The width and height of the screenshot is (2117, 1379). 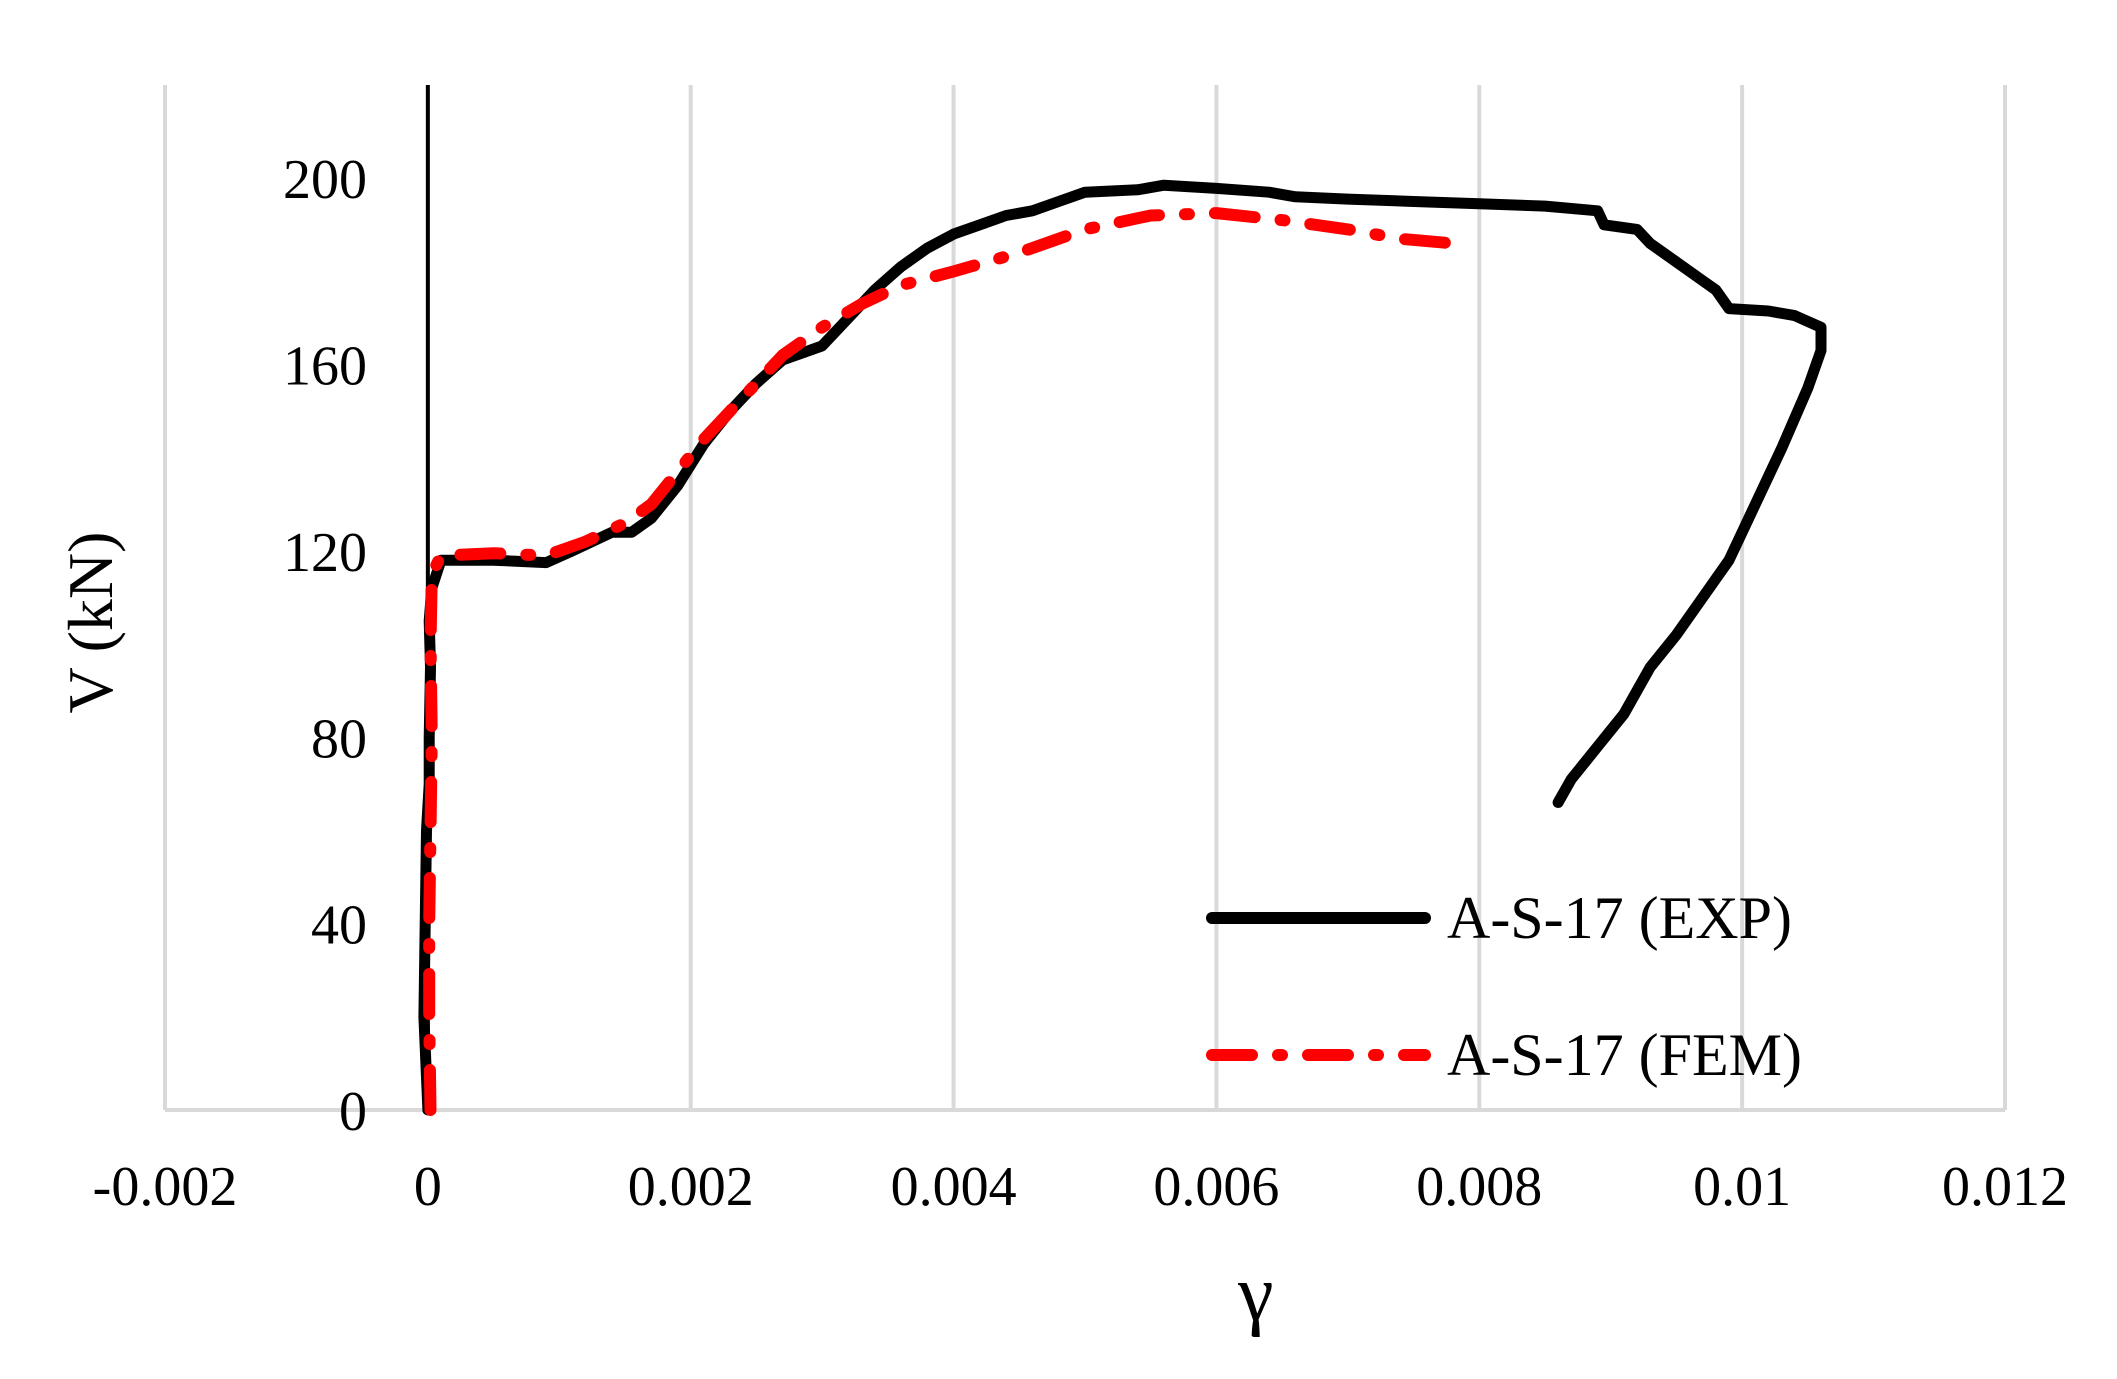 What do you see at coordinates (325, 553) in the screenshot?
I see `y-tick-label: 120` at bounding box center [325, 553].